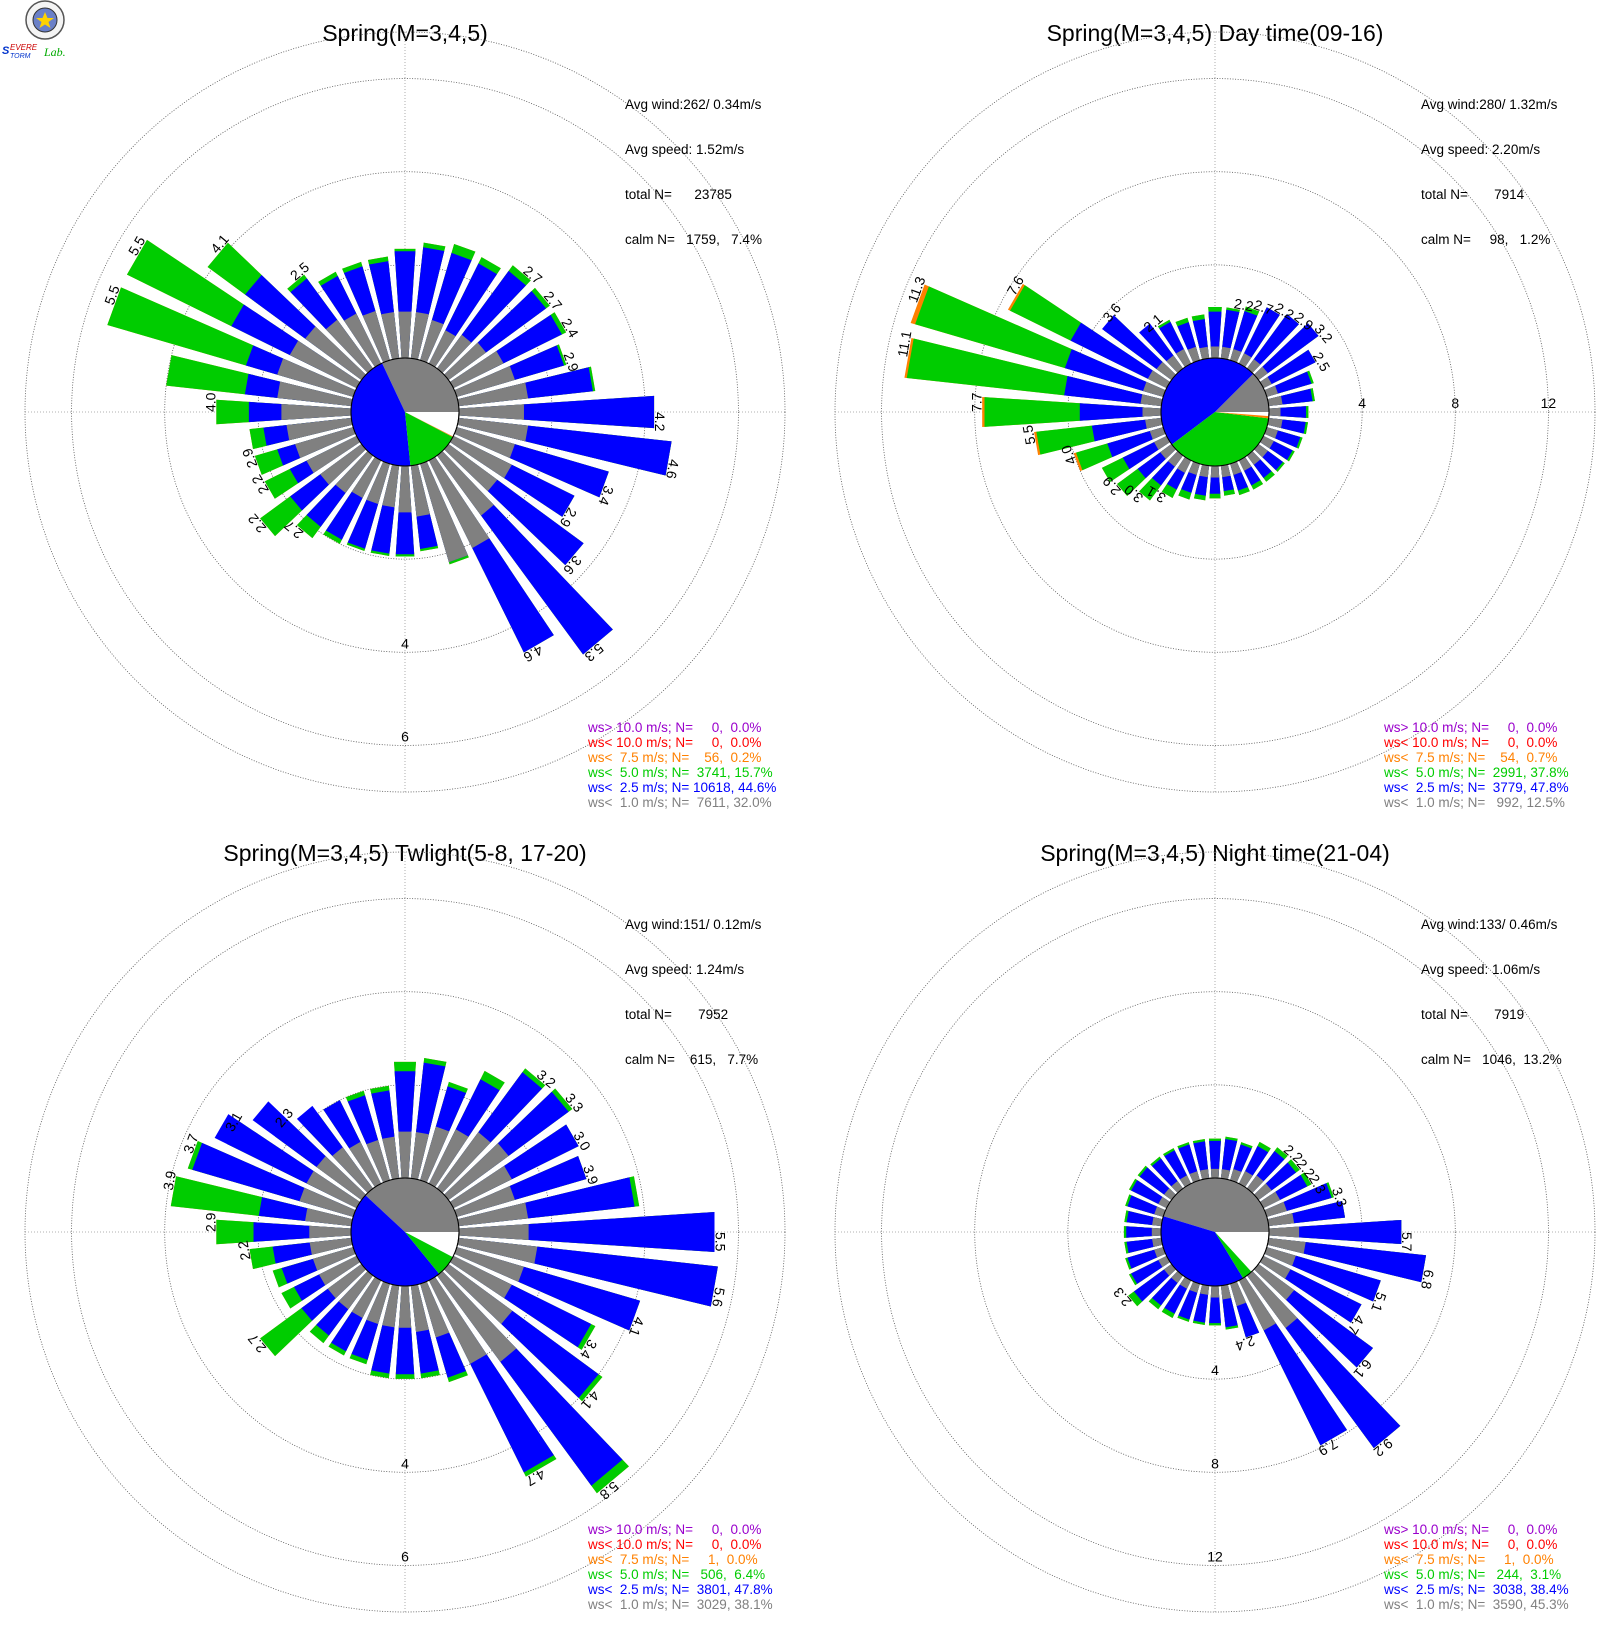 The image size is (1620, 1640). I want to click on bar-value-label: 3.0, so click(582, 1140).